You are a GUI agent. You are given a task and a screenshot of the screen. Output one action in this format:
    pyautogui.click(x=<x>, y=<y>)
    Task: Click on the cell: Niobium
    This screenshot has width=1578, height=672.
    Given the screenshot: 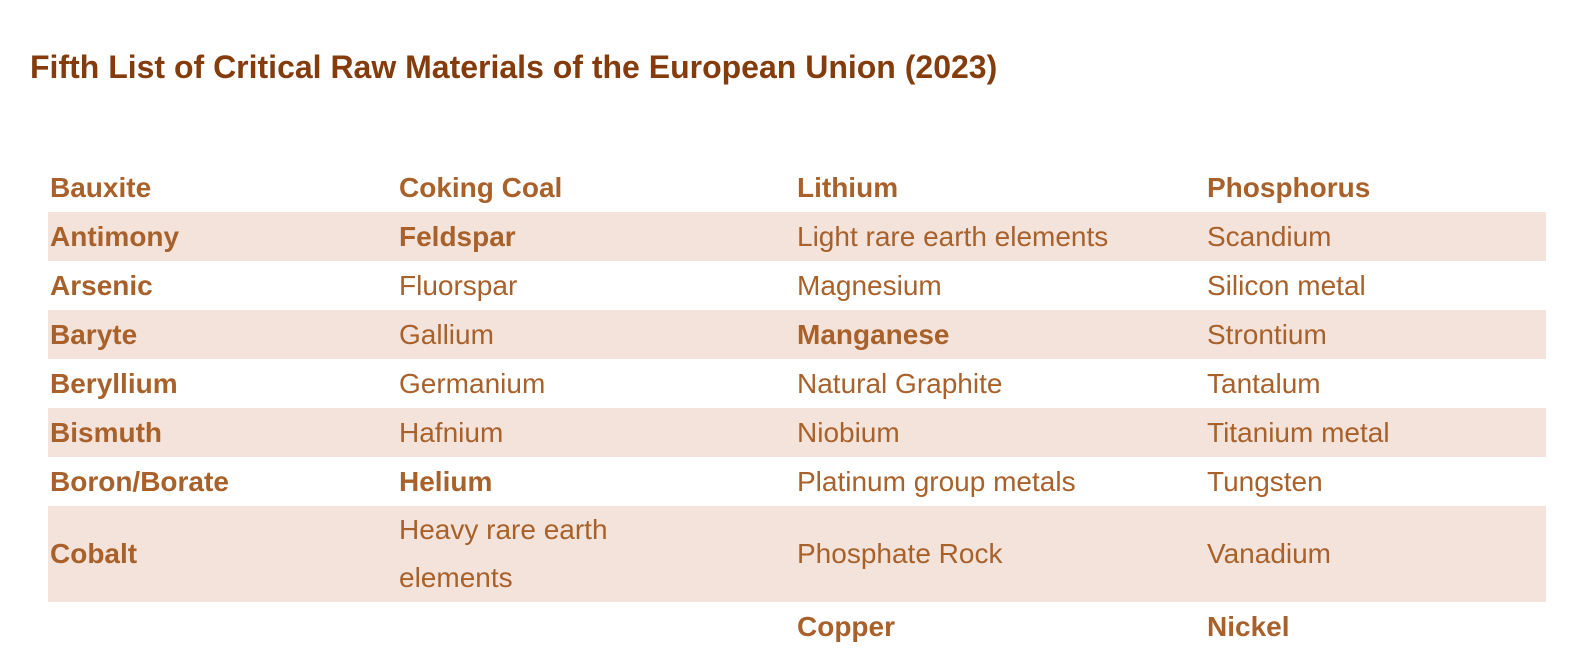 What is the action you would take?
    pyautogui.click(x=1000, y=432)
    